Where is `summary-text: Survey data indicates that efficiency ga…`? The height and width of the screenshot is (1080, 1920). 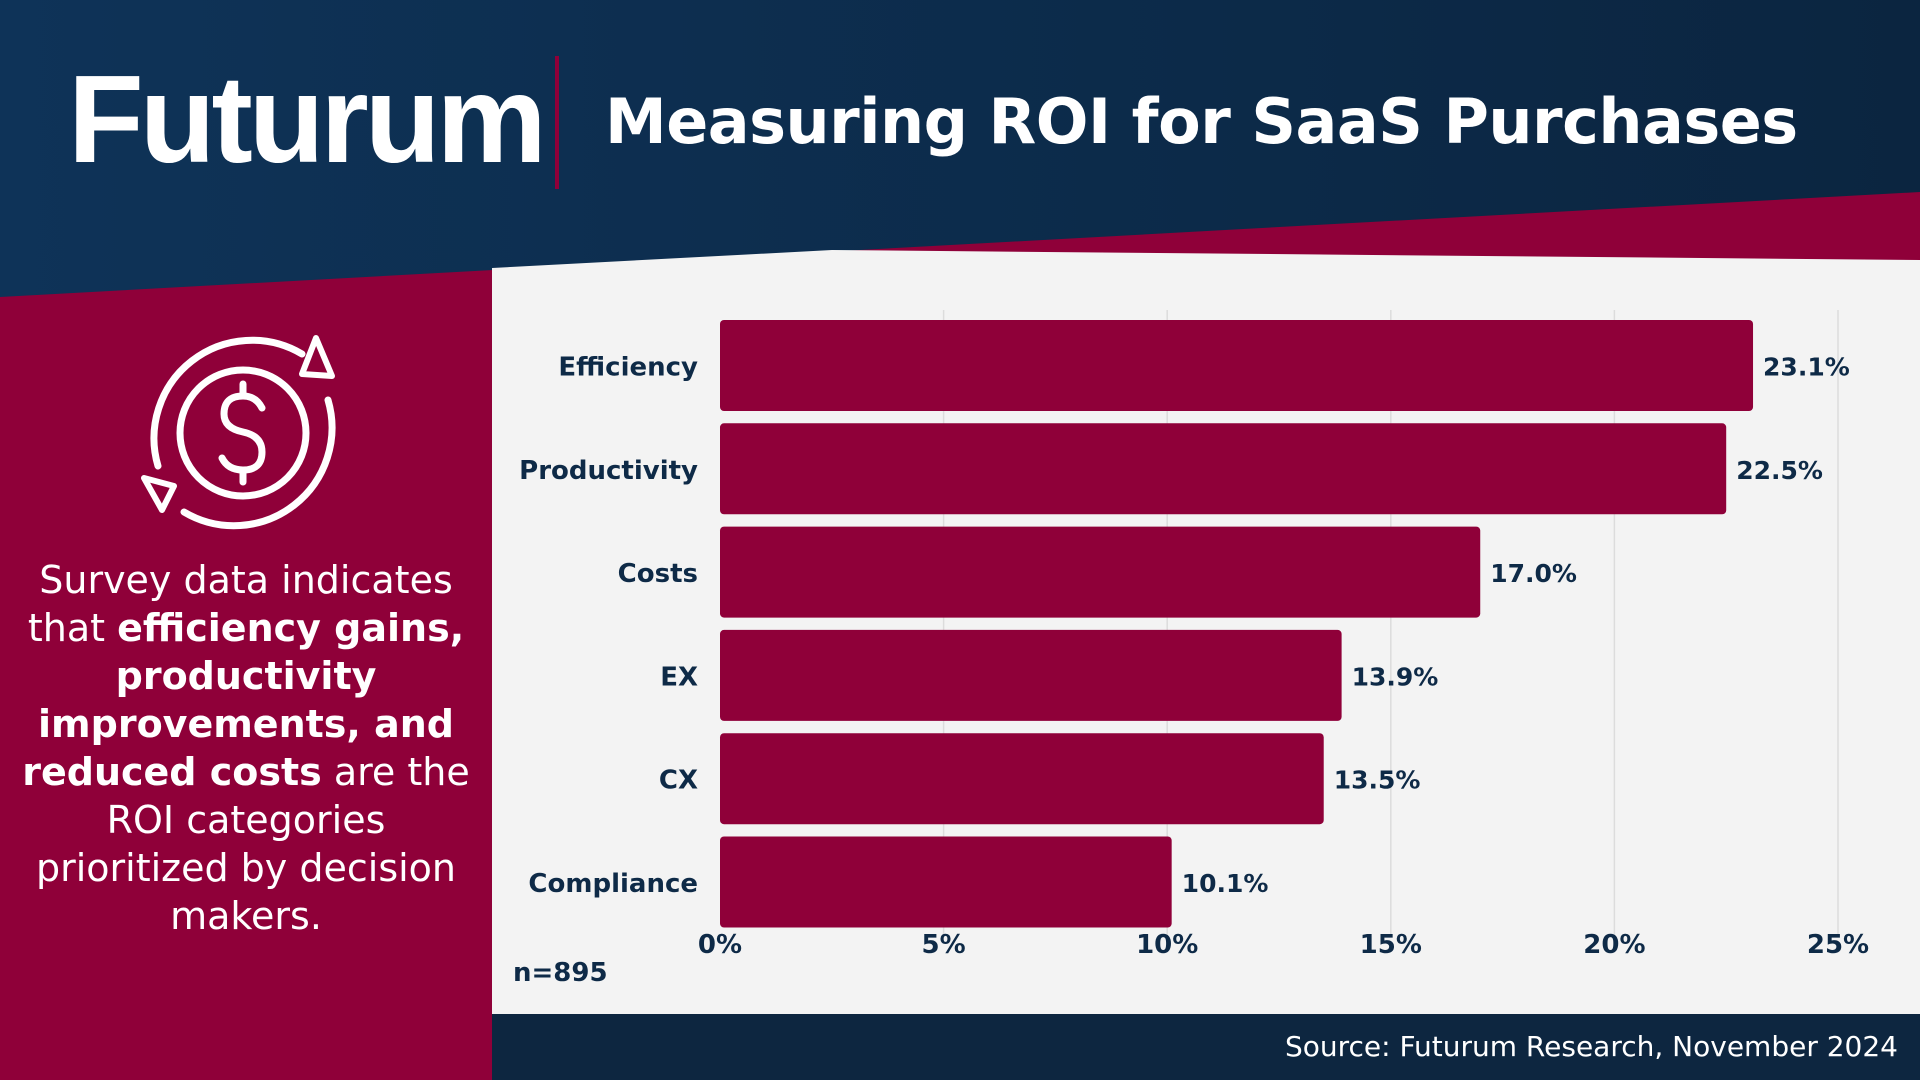
summary-text: Survey data indicates that efficiency ga… is located at coordinates (246, 748).